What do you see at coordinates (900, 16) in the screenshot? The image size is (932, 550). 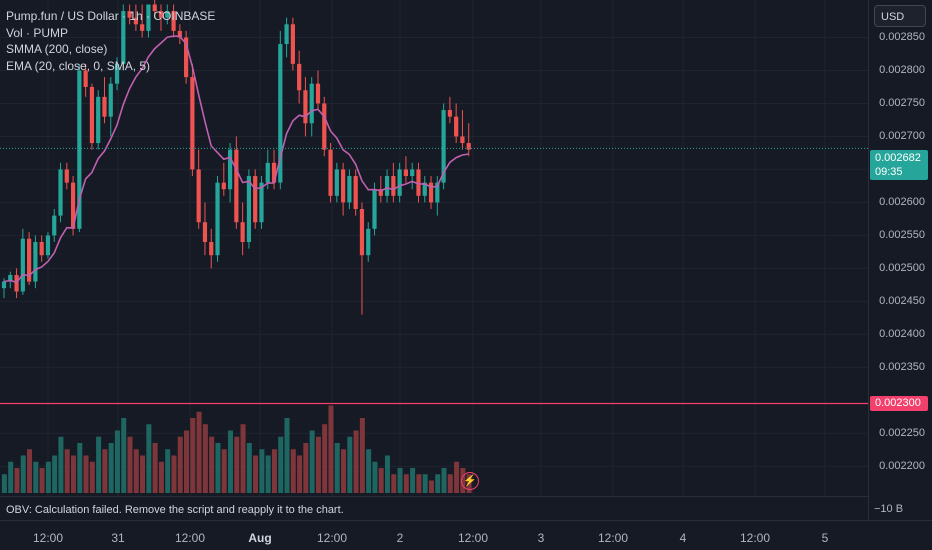 I see `currency-button: USD` at bounding box center [900, 16].